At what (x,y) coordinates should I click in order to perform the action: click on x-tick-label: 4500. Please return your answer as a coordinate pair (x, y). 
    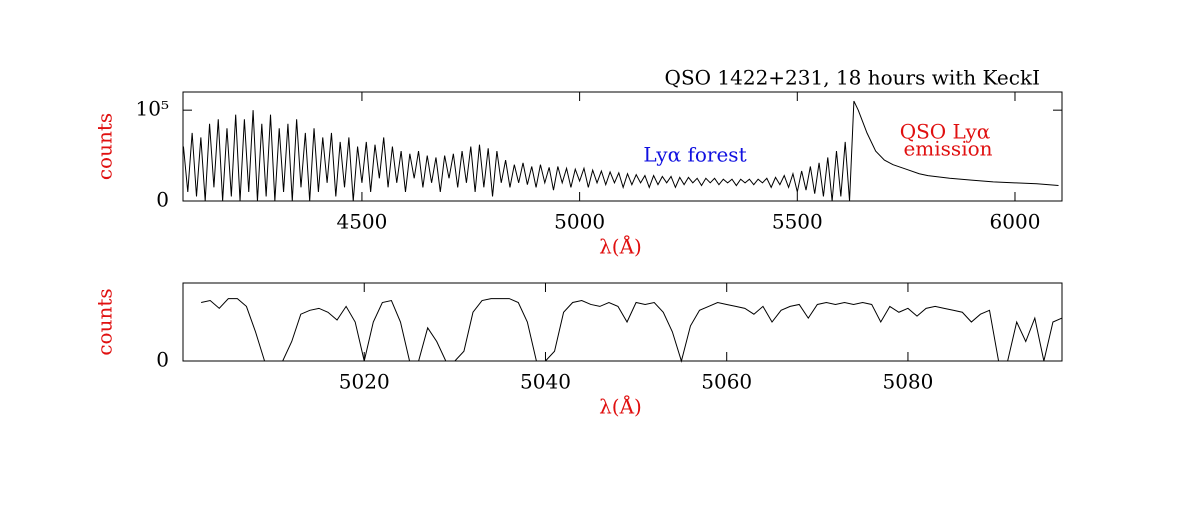
    Looking at the image, I should click on (361, 222).